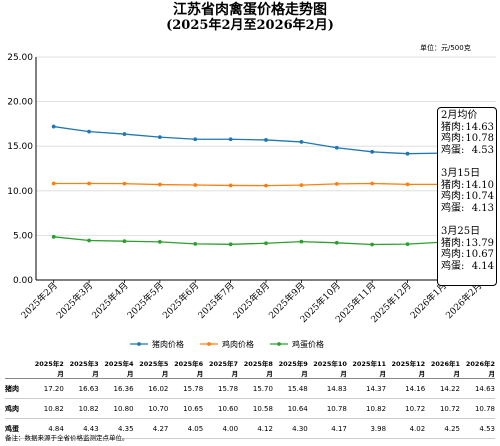 This screenshot has height=446, width=500. What do you see at coordinates (366, 368) in the screenshot?
I see `table-header-cell: 2025年11月` at bounding box center [366, 368].